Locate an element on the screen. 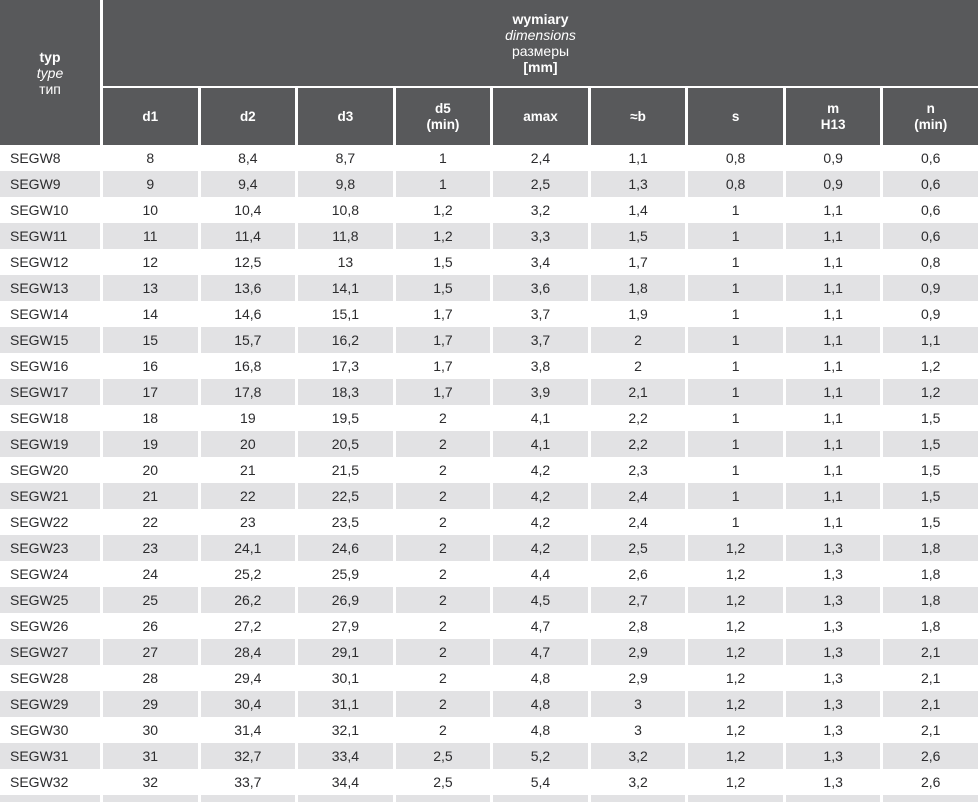 This screenshot has height=802, width=978. type-cell: SEGW29 is located at coordinates (50, 704).